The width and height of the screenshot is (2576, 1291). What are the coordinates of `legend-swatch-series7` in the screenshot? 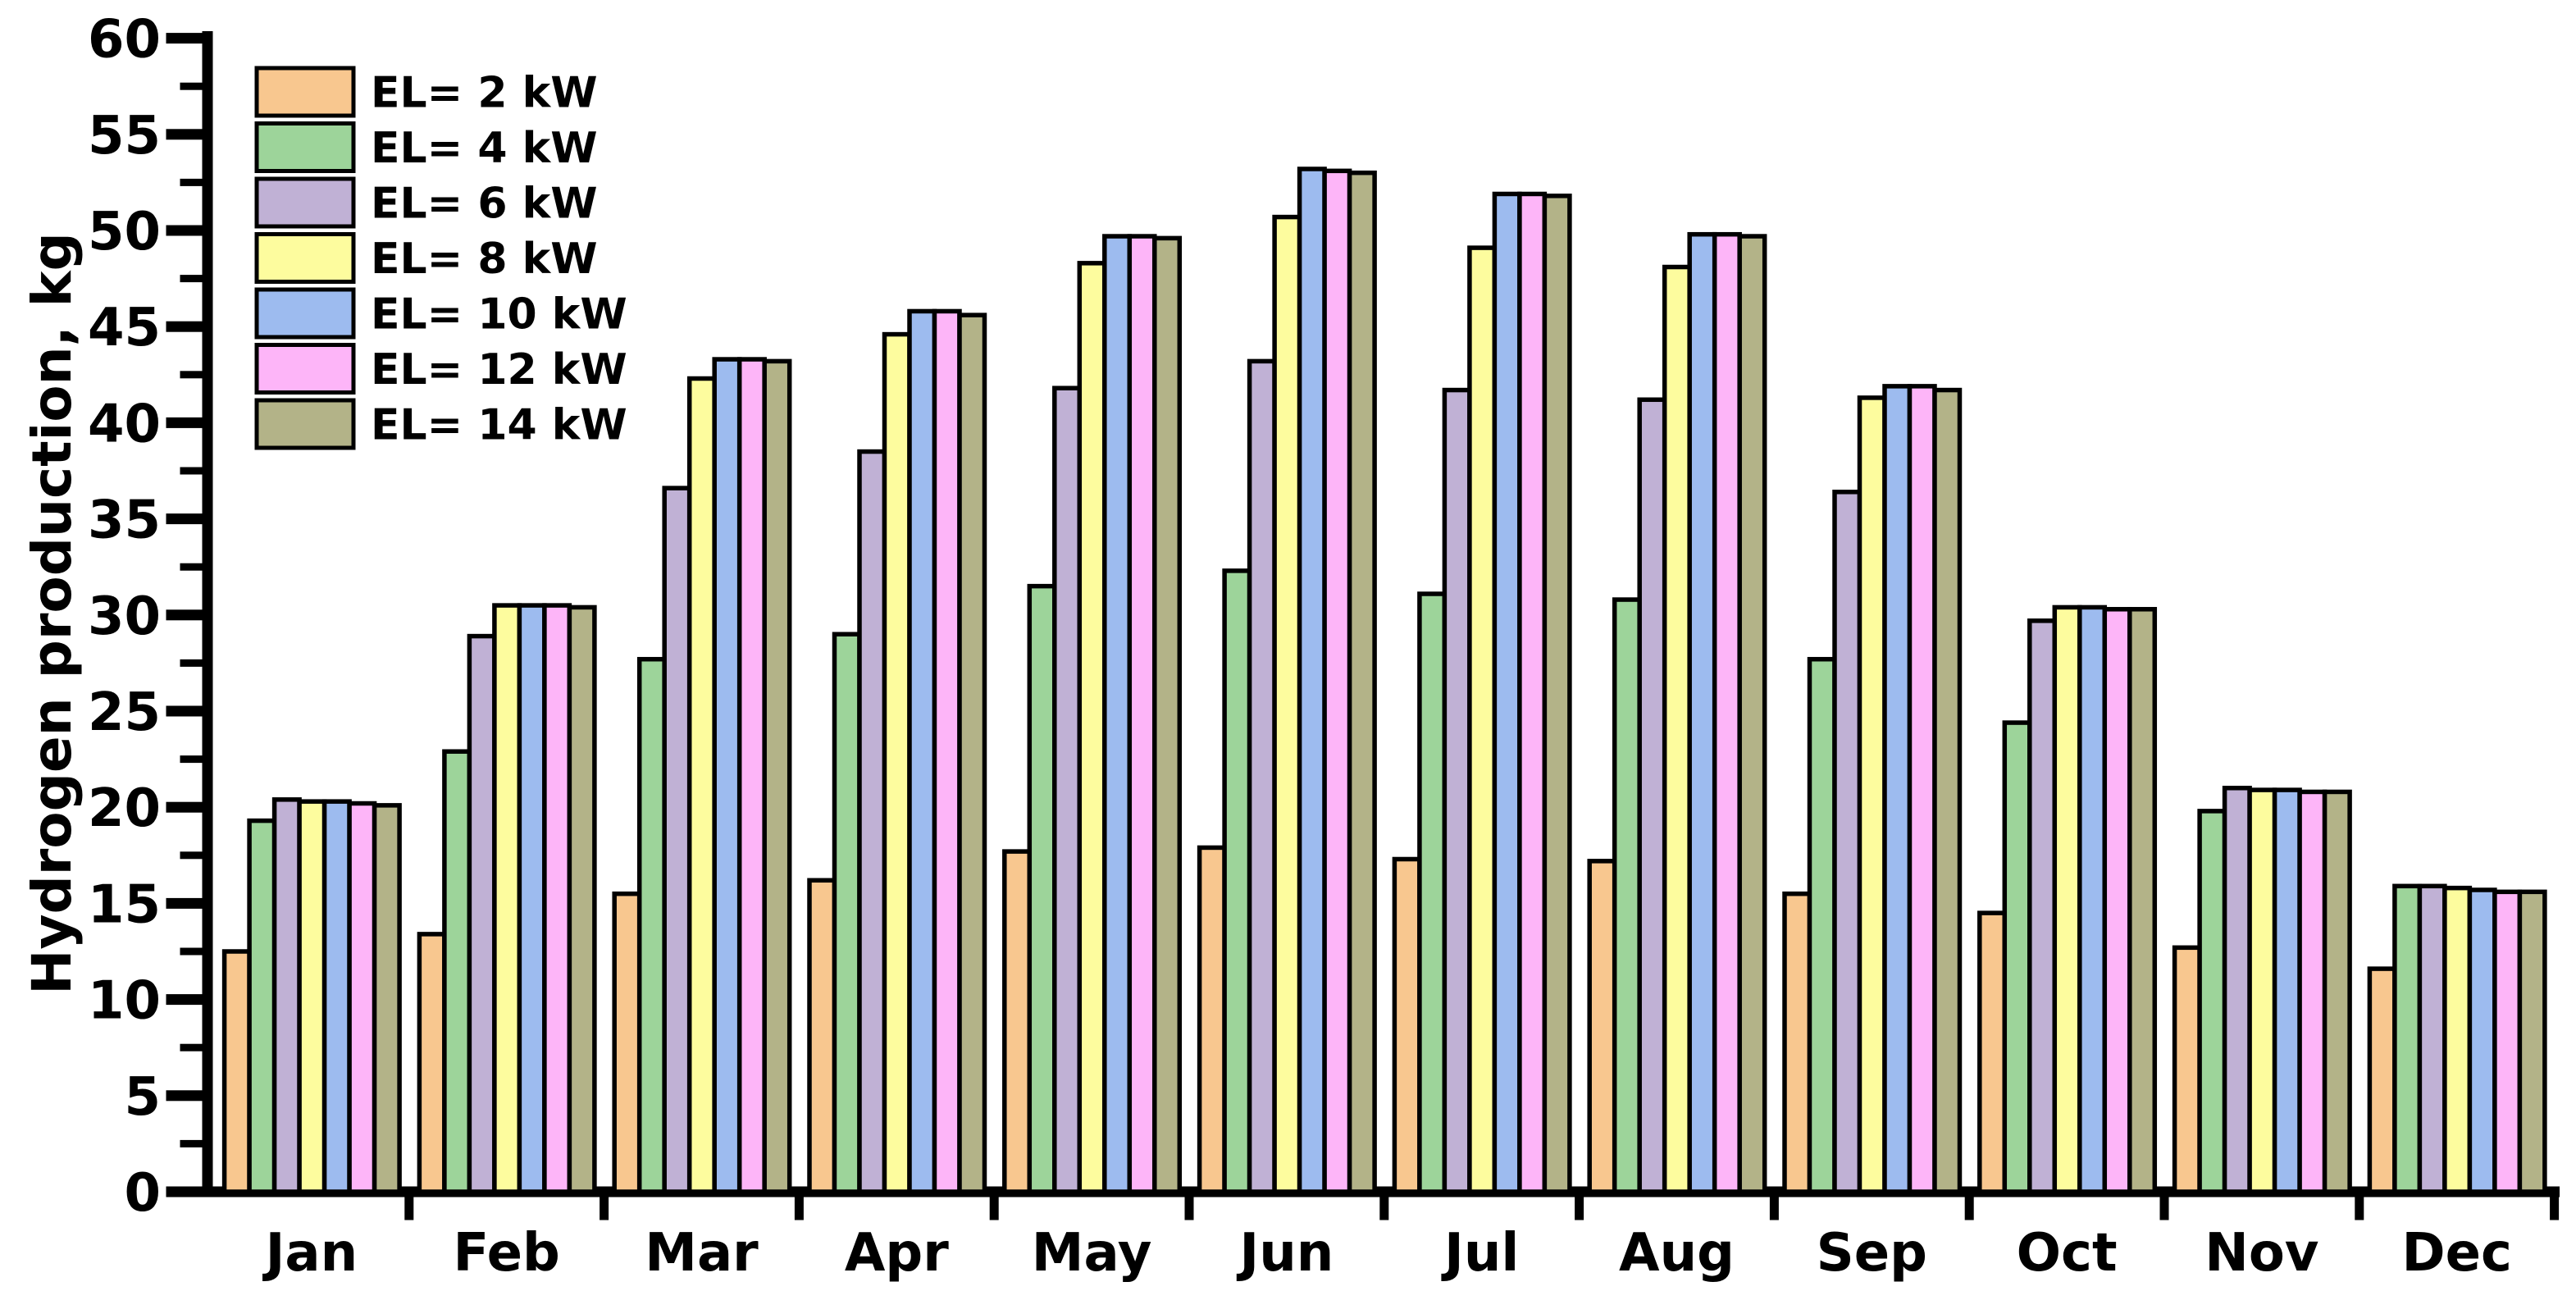 It's located at (305, 424).